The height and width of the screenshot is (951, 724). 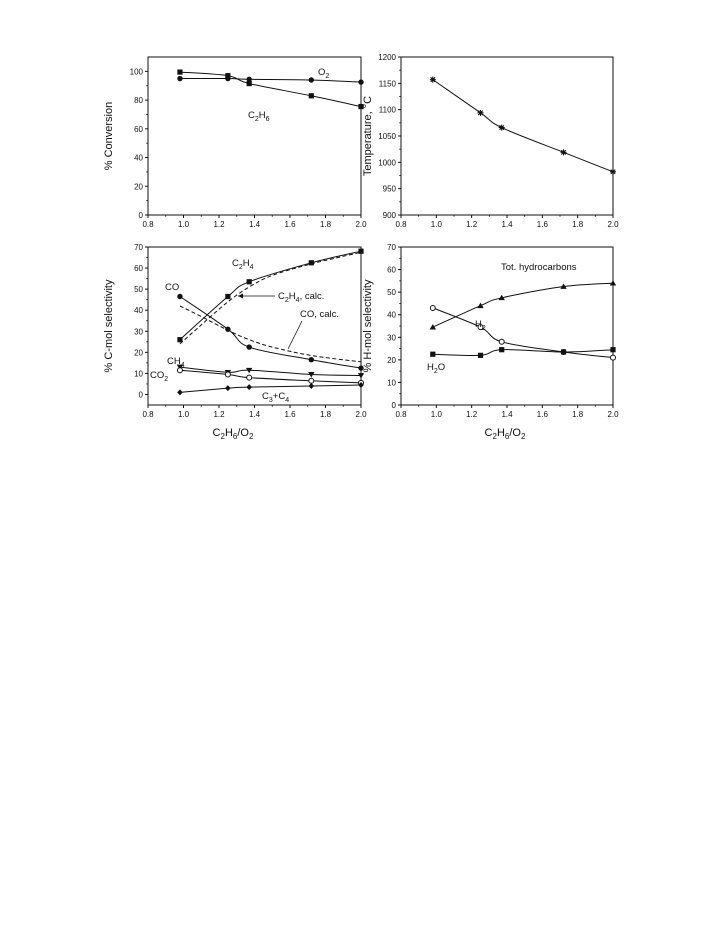 What do you see at coordinates (368, 325) in the screenshot?
I see `y-axis-label: % H-mol selectivity` at bounding box center [368, 325].